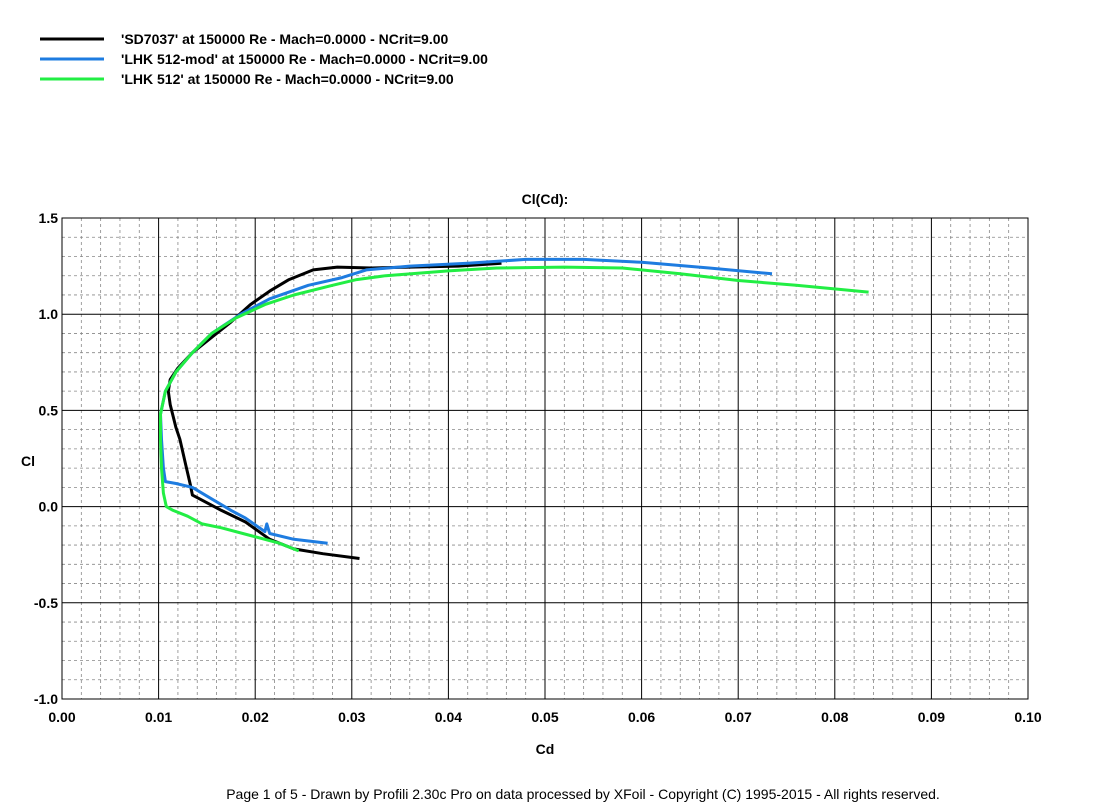 The height and width of the screenshot is (810, 1112). I want to click on x-tick-label: 0.06, so click(641, 717).